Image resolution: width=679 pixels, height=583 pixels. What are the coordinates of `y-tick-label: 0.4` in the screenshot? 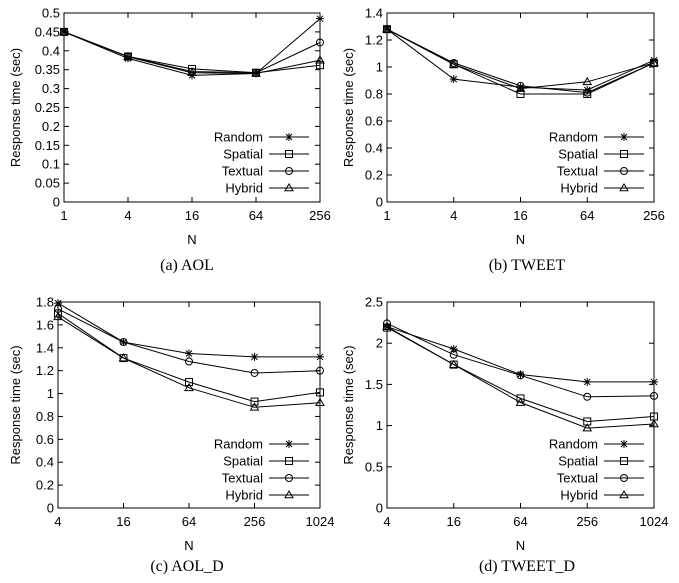 It's located at (374, 148).